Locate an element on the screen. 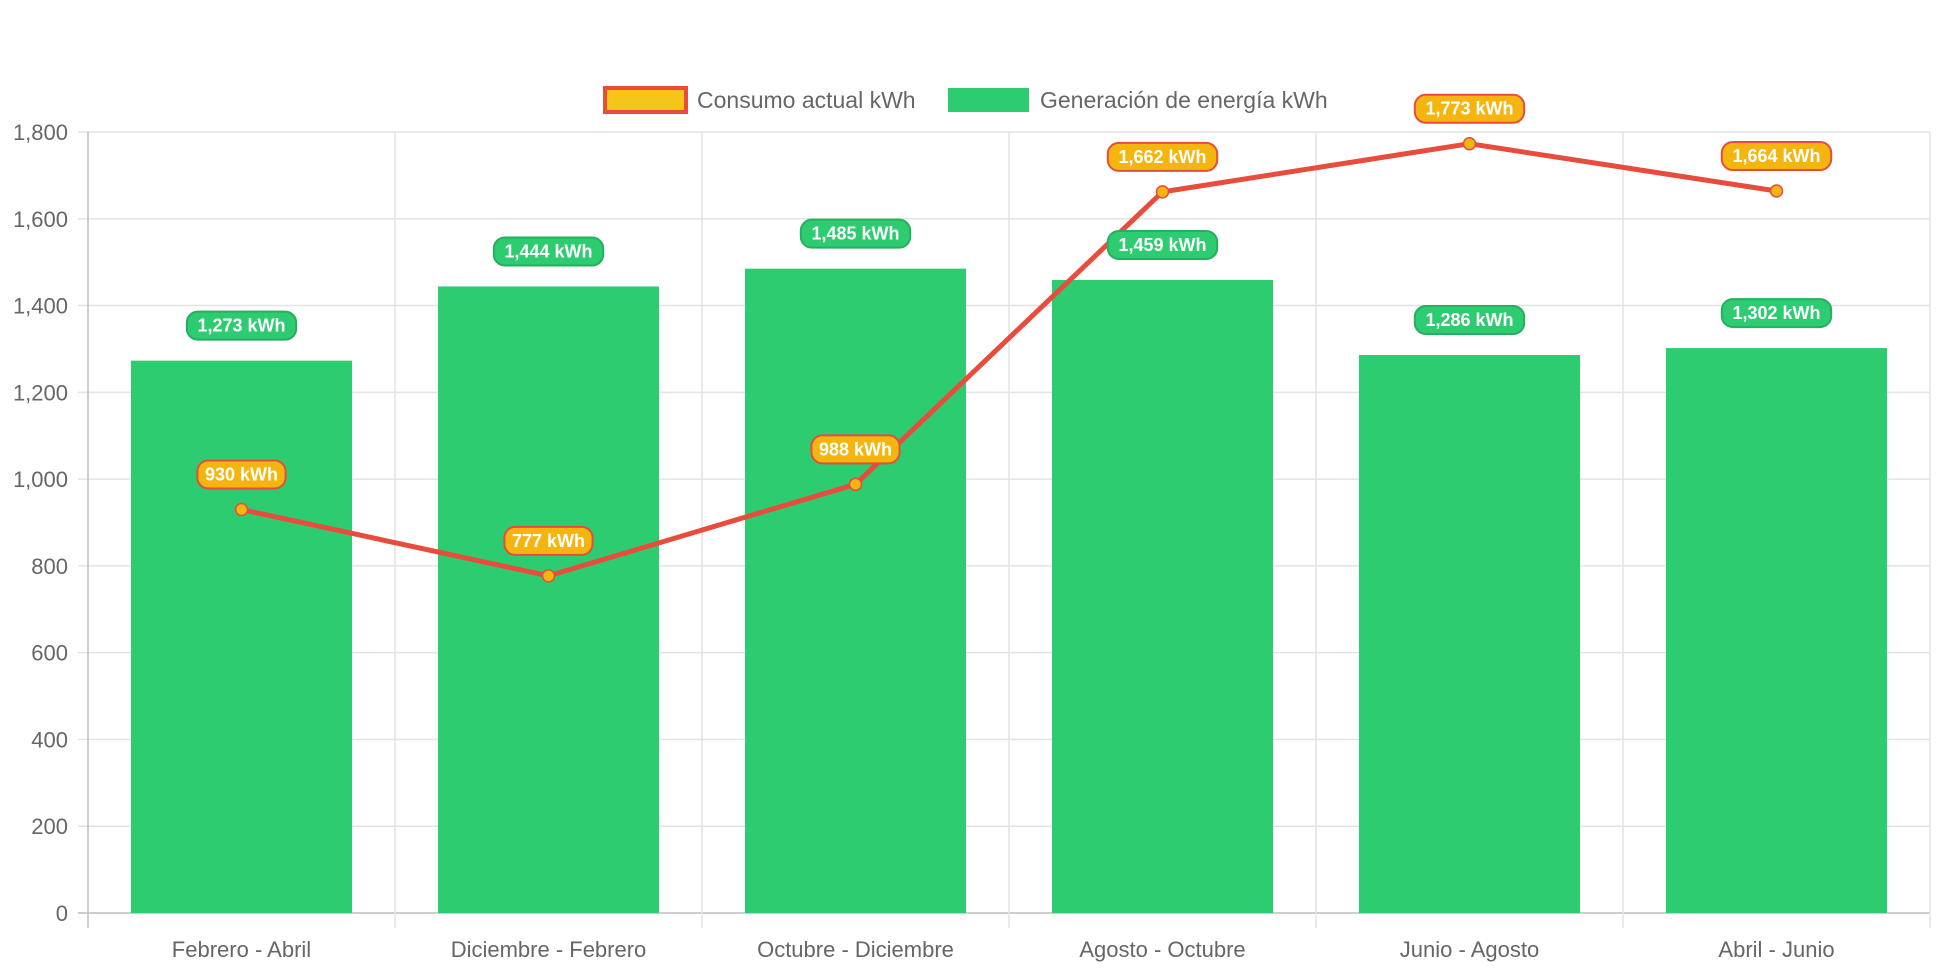 This screenshot has height=975, width=1942. legend-item-generacion: Generación de energía kWh is located at coordinates (1138, 100).